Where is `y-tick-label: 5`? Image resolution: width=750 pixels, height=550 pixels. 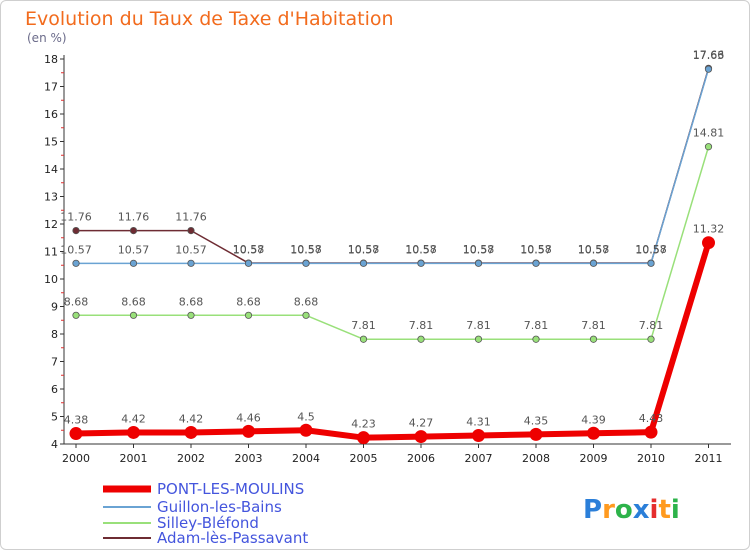
y-tick-label: 5 is located at coordinates (54, 417).